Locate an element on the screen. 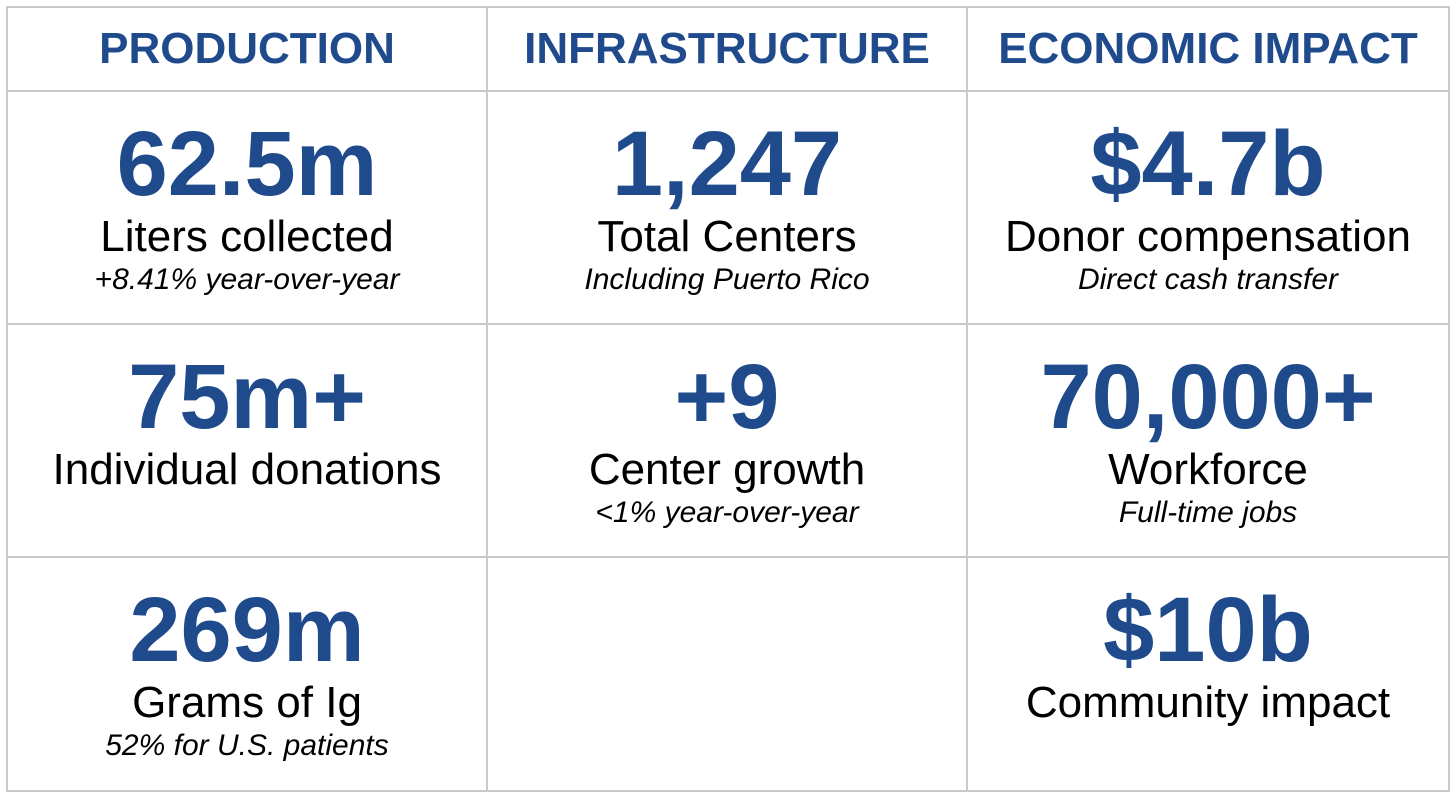 This screenshot has height=796, width=1456. stat-note-liters: +8.41% year-over-year is located at coordinates (247, 279).